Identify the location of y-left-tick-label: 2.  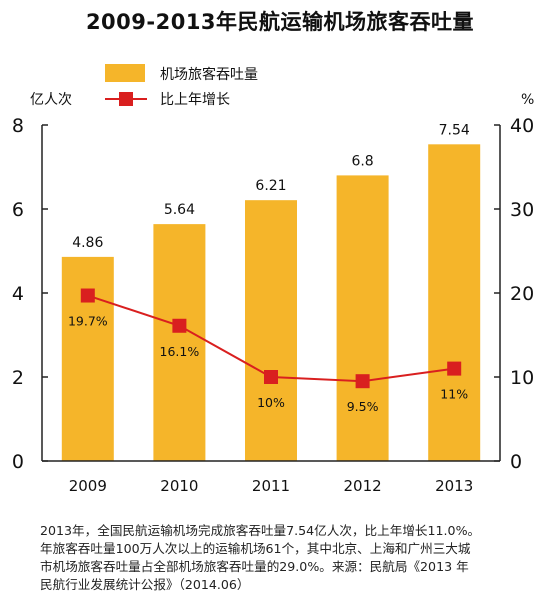
(18, 378).